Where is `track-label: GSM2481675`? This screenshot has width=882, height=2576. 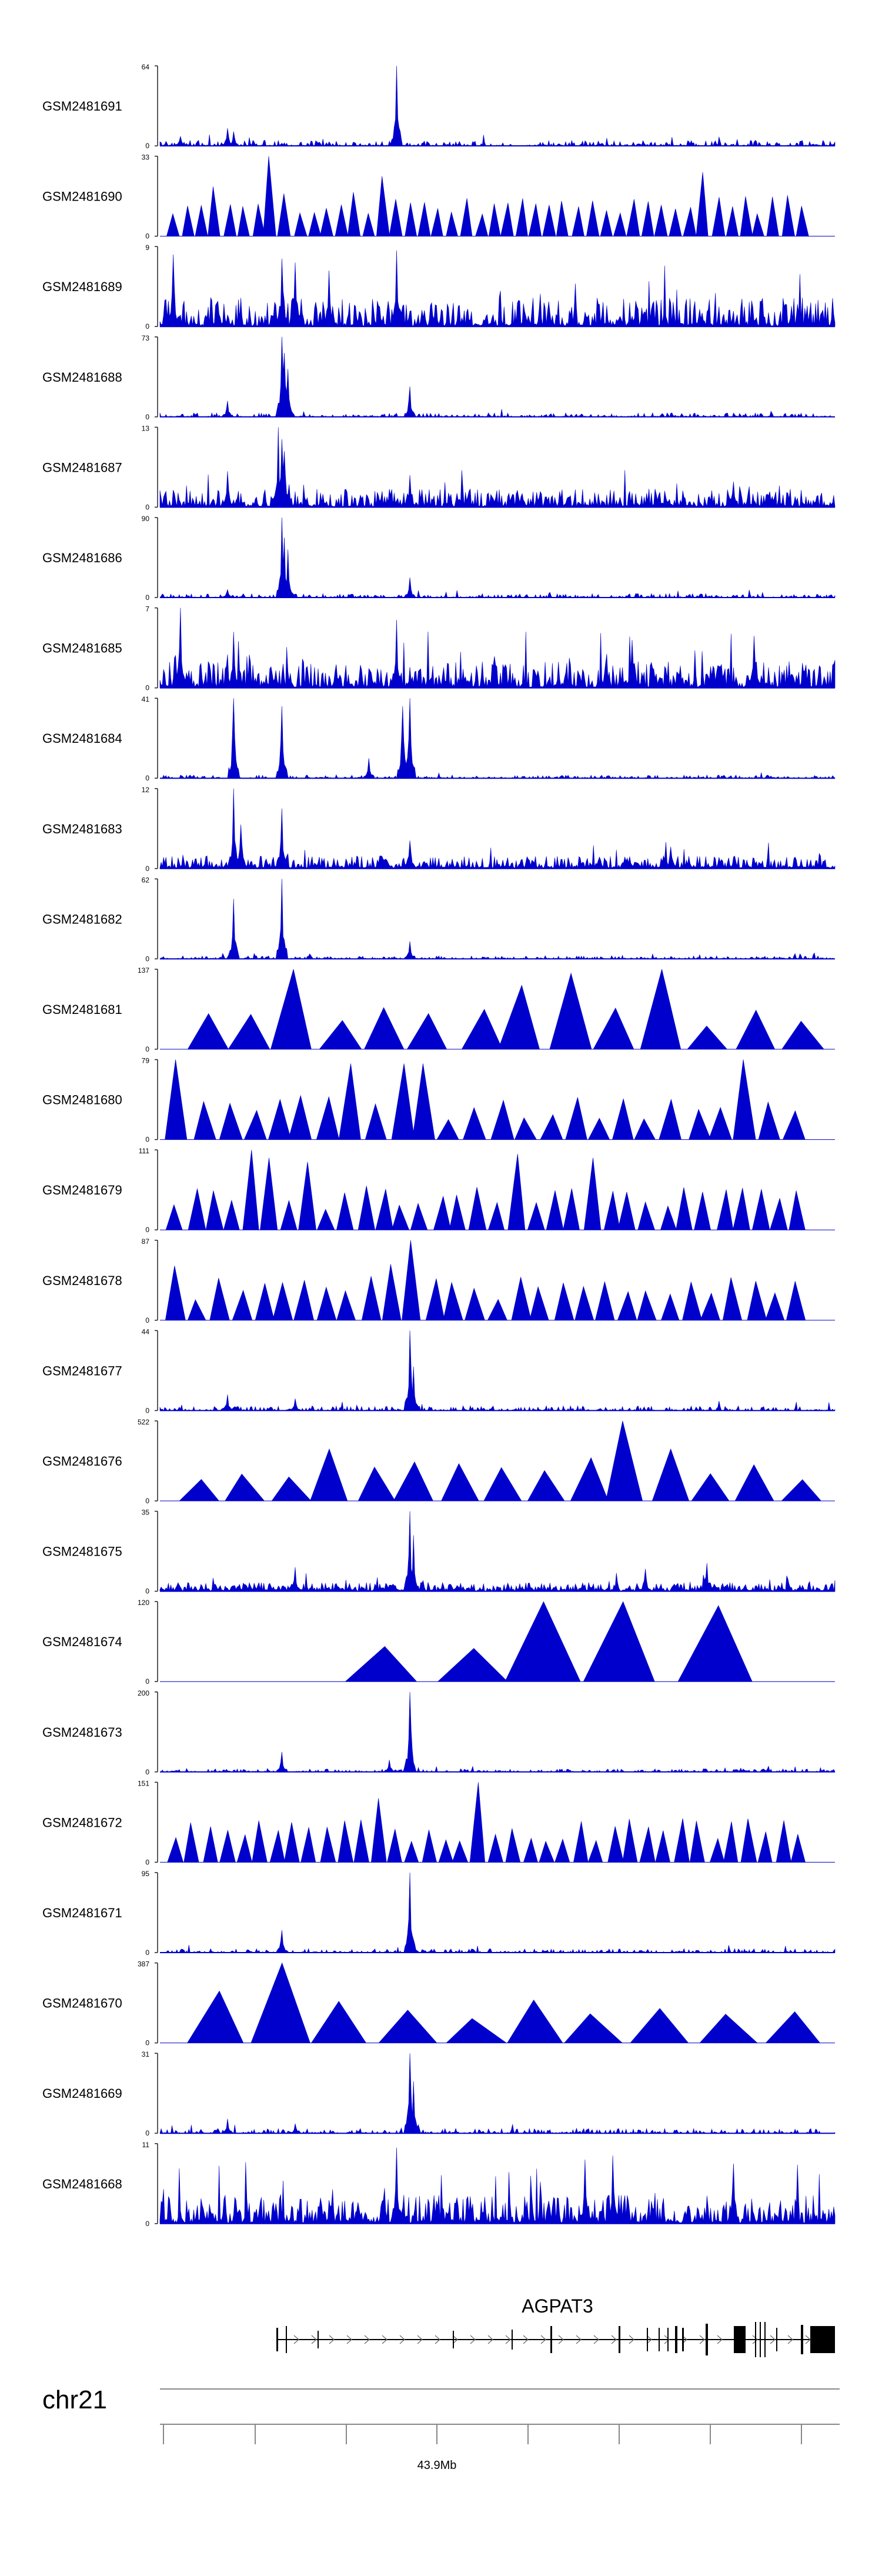
track-label: GSM2481675 is located at coordinates (82, 1551).